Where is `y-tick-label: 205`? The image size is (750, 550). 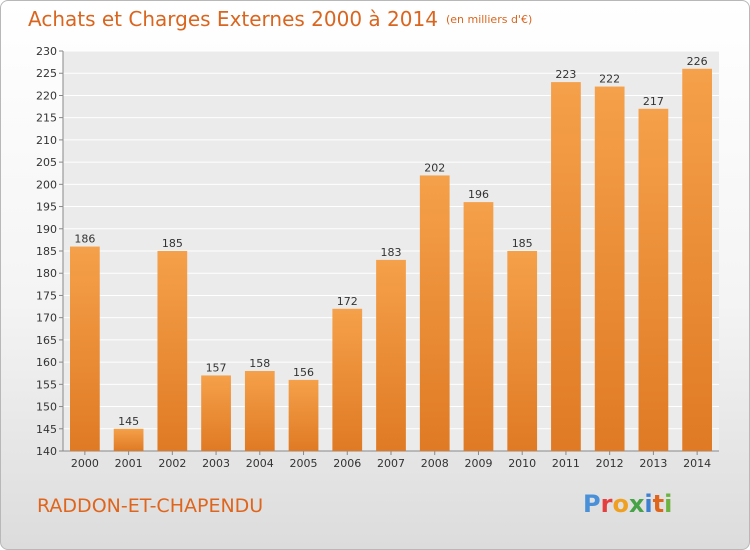
y-tick-label: 205 is located at coordinates (46, 162).